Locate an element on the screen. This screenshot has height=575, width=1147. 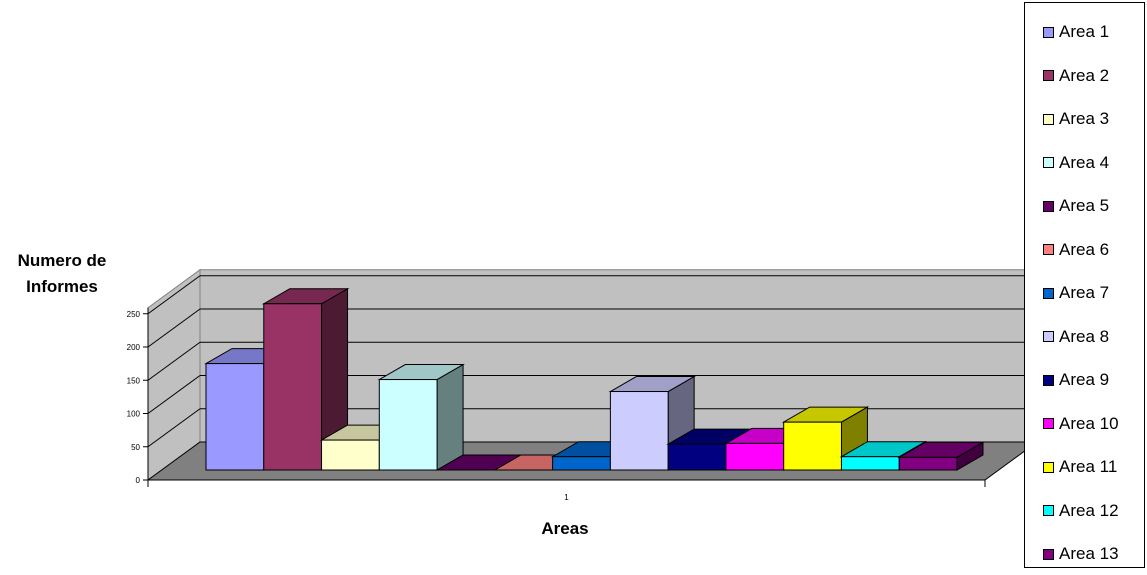
y-tick-label: 200 is located at coordinates (134, 347).